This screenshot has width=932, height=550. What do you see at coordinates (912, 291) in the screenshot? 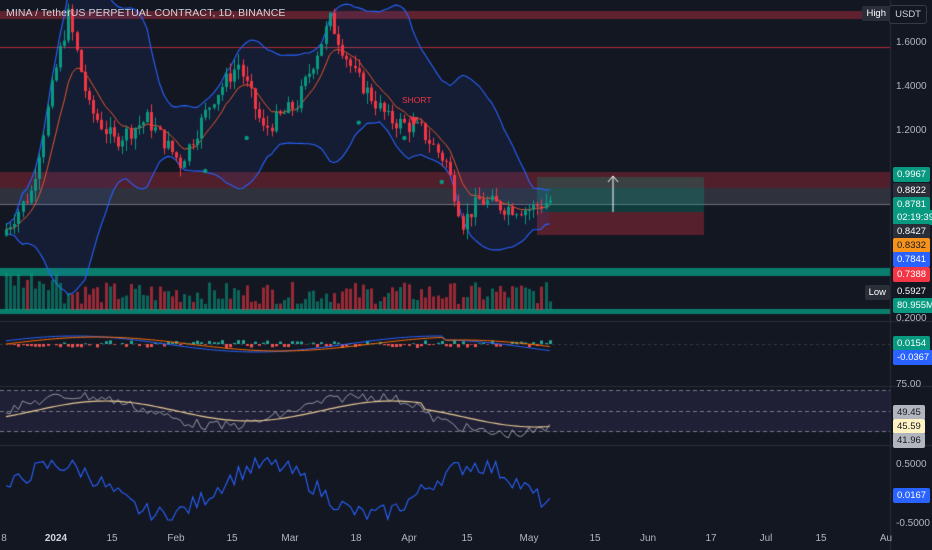
I see `price-tag-0-5927: 0.5927` at bounding box center [912, 291].